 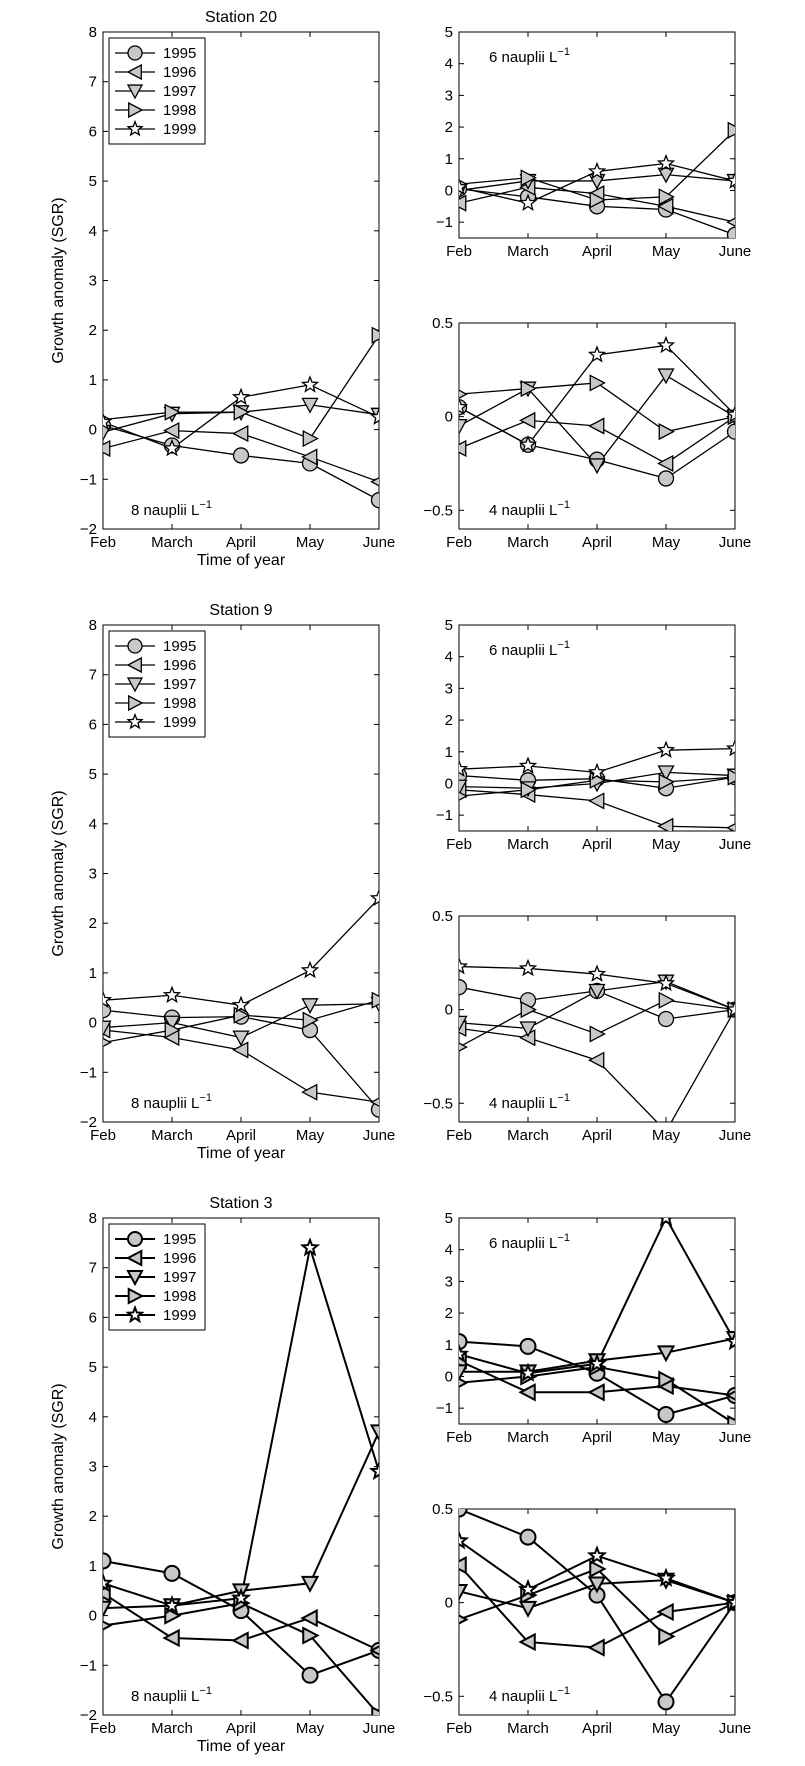 What do you see at coordinates (93, 1317) in the screenshot?
I see `y-tick-label: 6` at bounding box center [93, 1317].